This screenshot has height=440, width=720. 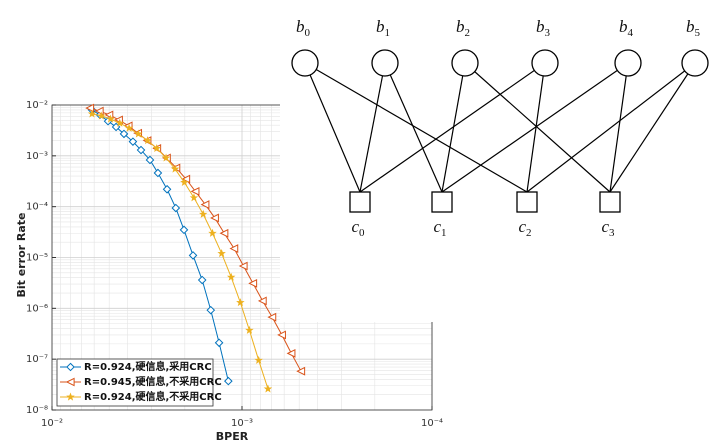 What do you see at coordinates (631, 33) in the screenshot?
I see `label-subscript: 4` at bounding box center [631, 33].